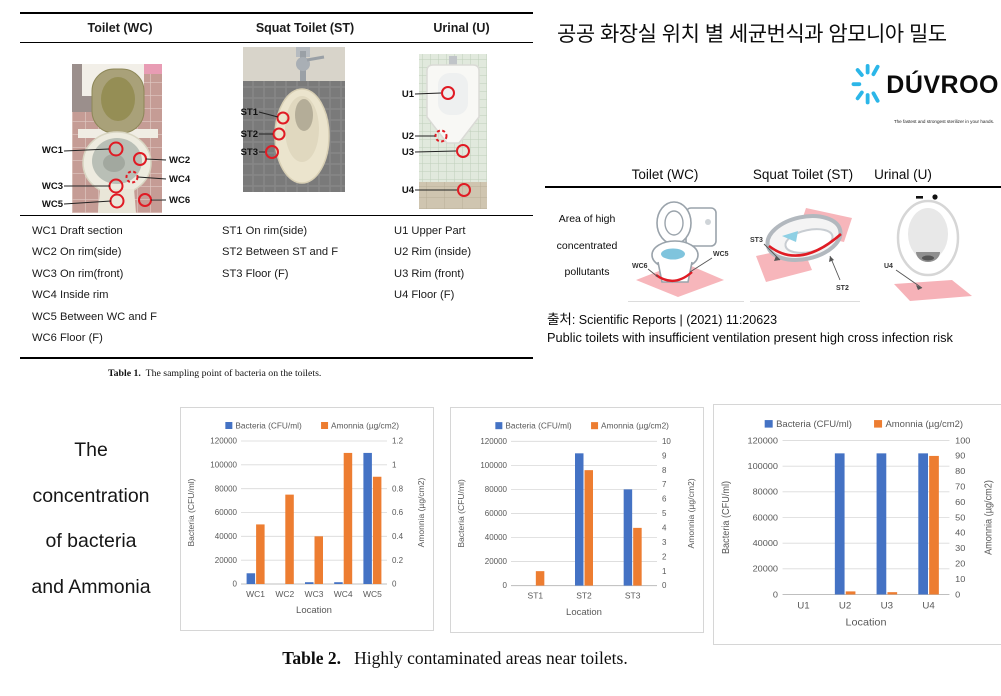 The height and width of the screenshot is (696, 1001). I want to click on x-tick-label: WC4, so click(343, 594).